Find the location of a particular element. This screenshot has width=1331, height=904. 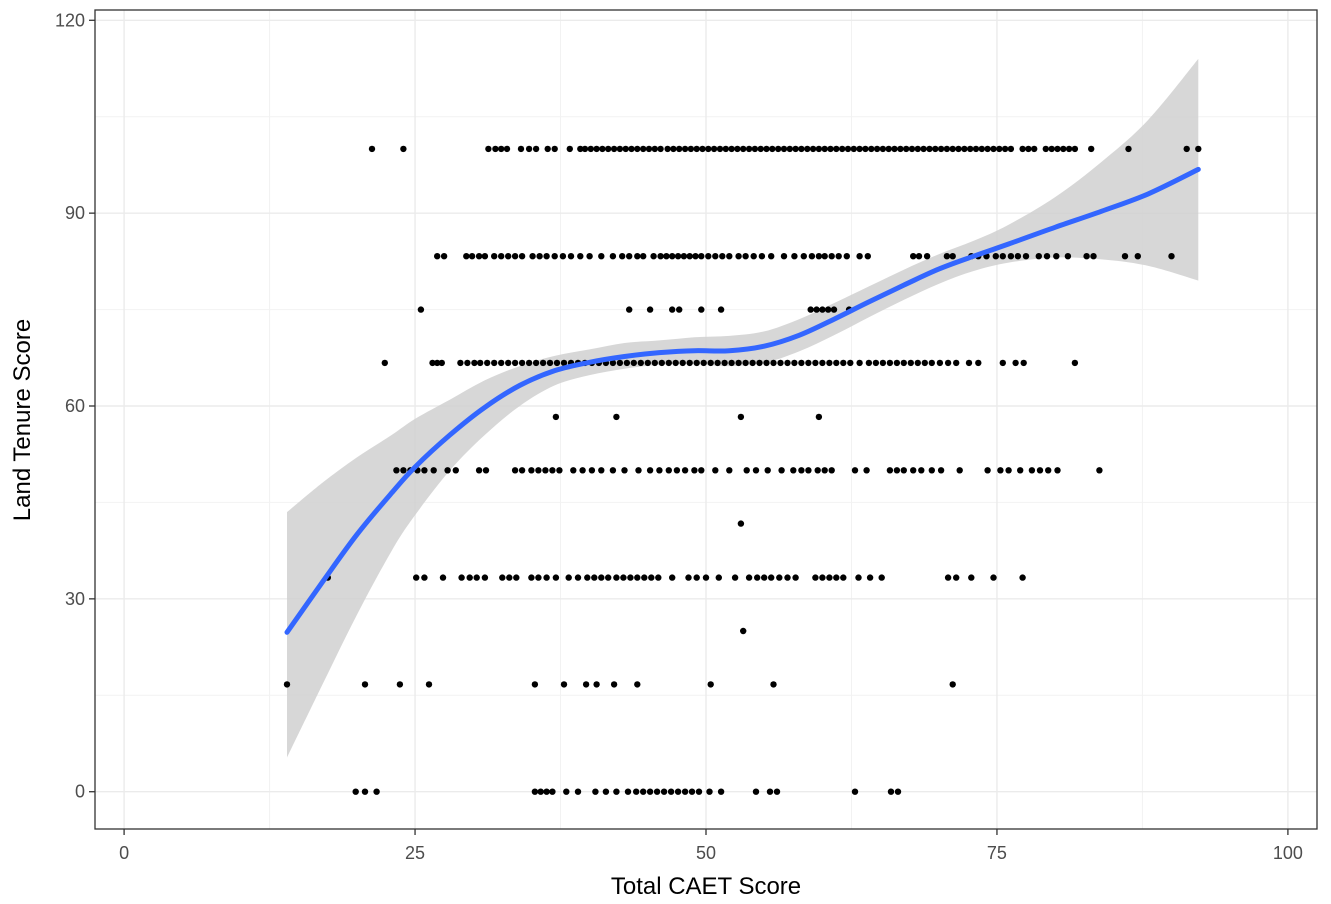

y-tick-label: 120 is located at coordinates (70, 20).